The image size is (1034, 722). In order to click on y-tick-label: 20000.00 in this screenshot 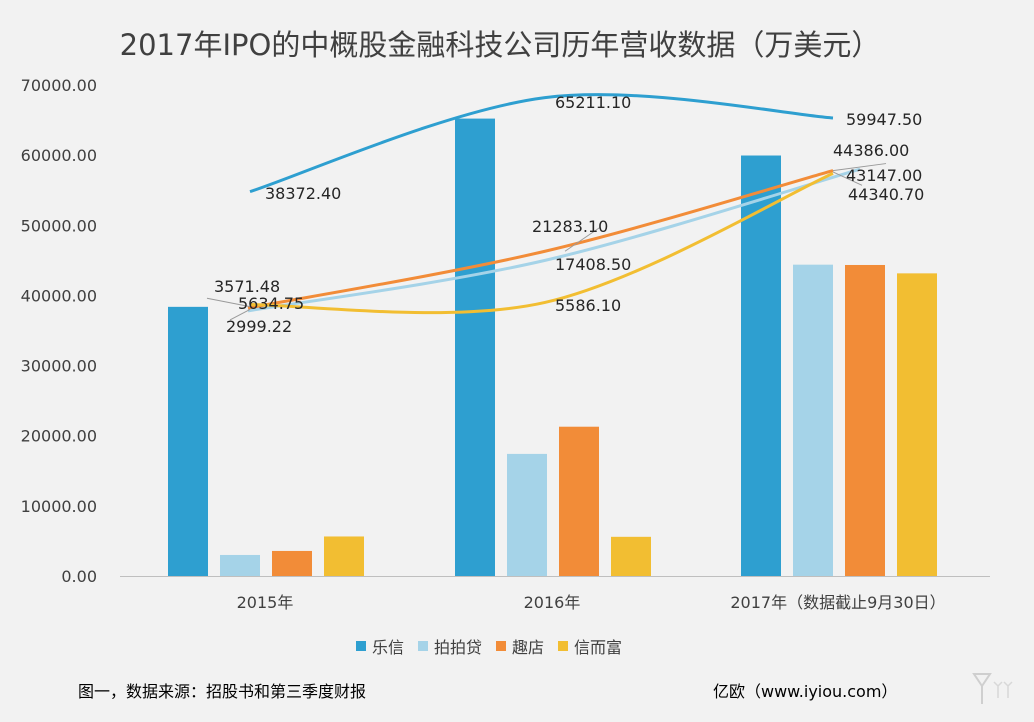, I will do `click(59, 436)`.